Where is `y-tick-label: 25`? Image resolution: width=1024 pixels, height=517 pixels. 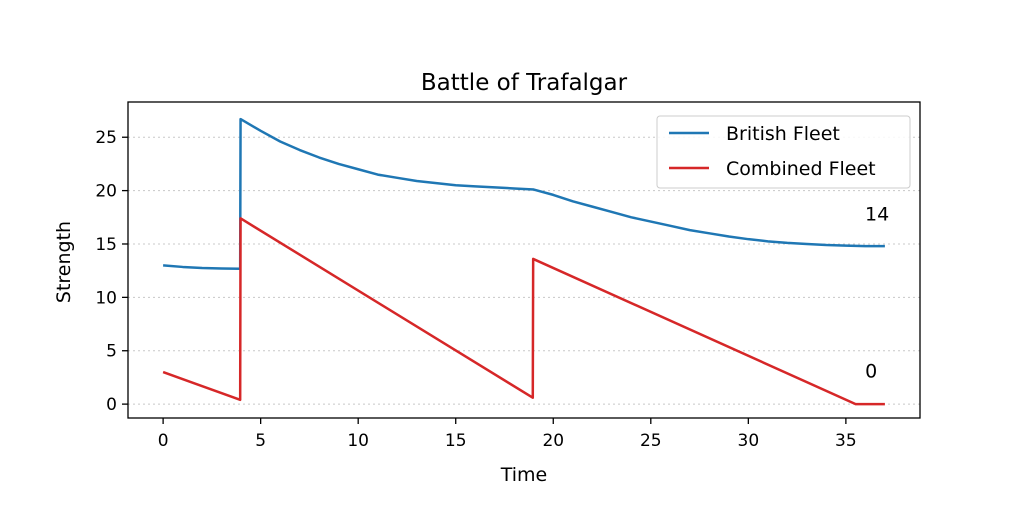
y-tick-label: 25 is located at coordinates (106, 138).